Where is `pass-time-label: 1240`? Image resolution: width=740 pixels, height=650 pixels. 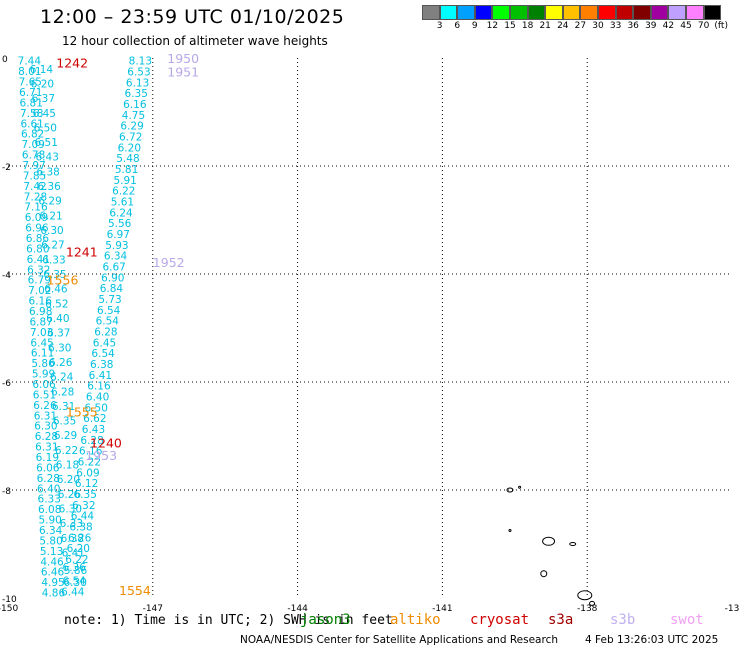 pass-time-label: 1240 is located at coordinates (106, 442).